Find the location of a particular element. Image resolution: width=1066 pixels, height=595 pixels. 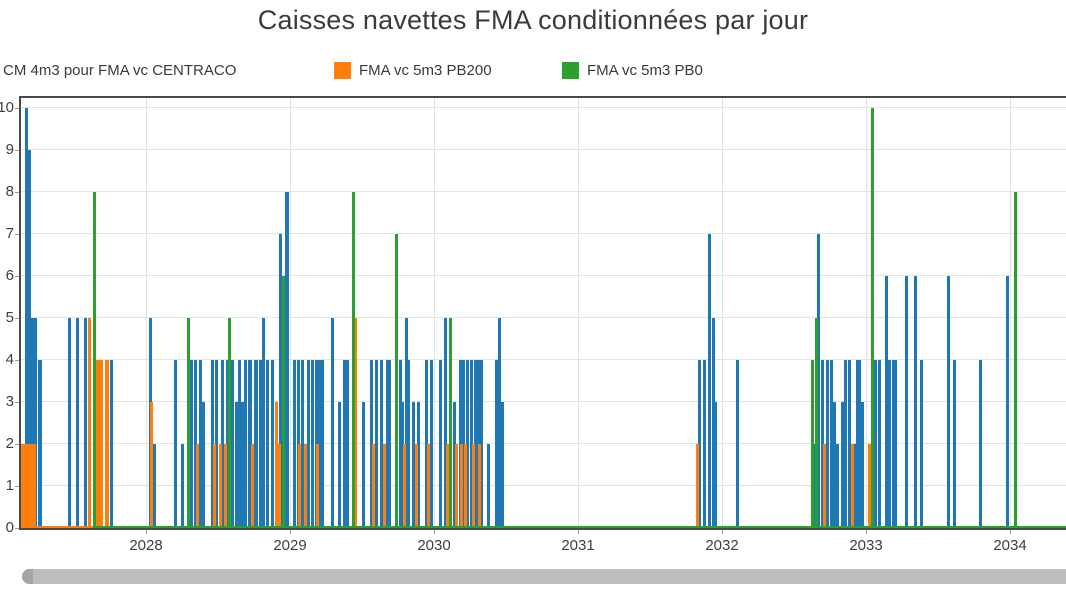

legend-item-pb200: FMA vc 5m3 PB200 is located at coordinates (413, 70).